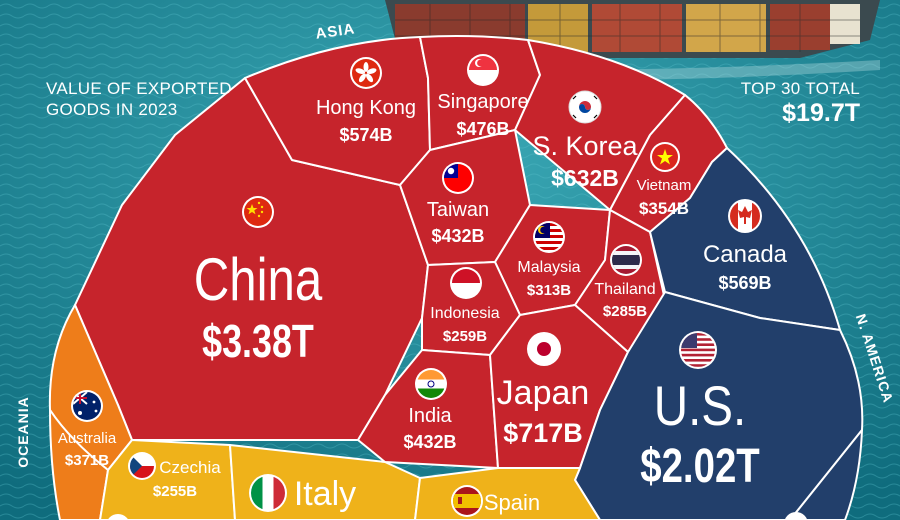 The image size is (900, 520). Describe the element at coordinates (464, 313) in the screenshot. I see `indonesia-name: Indonesia` at that location.